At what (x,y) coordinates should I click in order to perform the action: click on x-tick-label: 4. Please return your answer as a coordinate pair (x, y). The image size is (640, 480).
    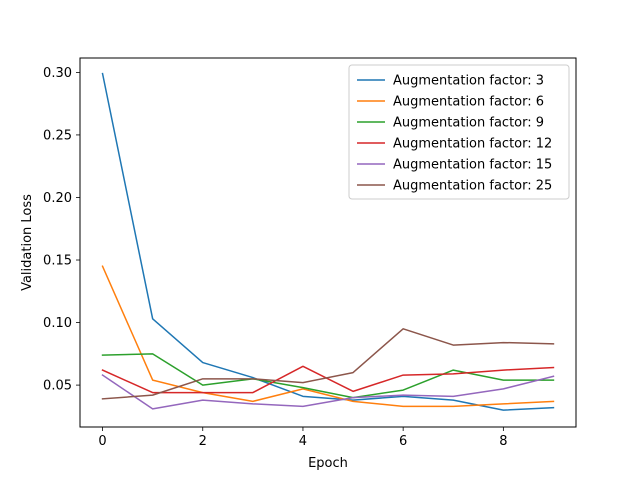
    Looking at the image, I should click on (303, 441).